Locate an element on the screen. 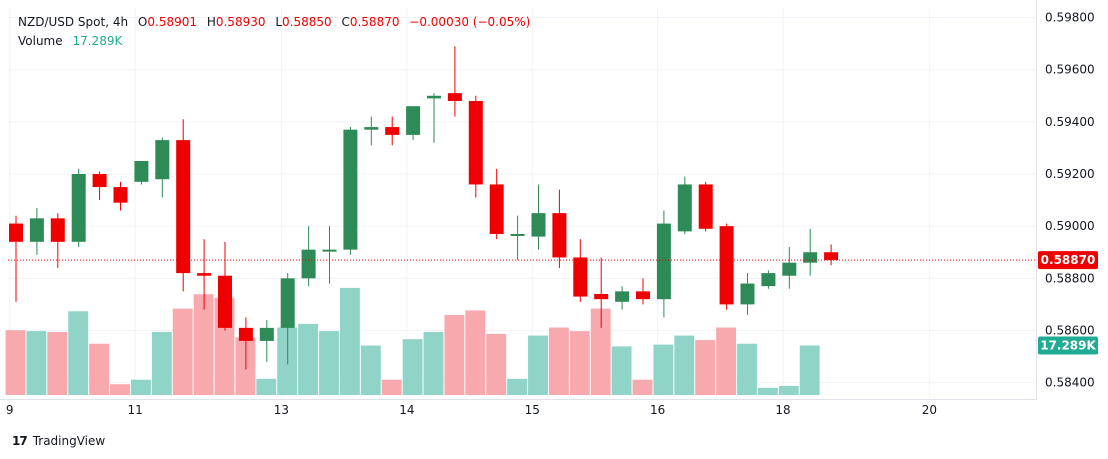 Image resolution: width=1108 pixels, height=459 pixels. symbol-title: NZD/USD Spot, 4h is located at coordinates (73, 22).